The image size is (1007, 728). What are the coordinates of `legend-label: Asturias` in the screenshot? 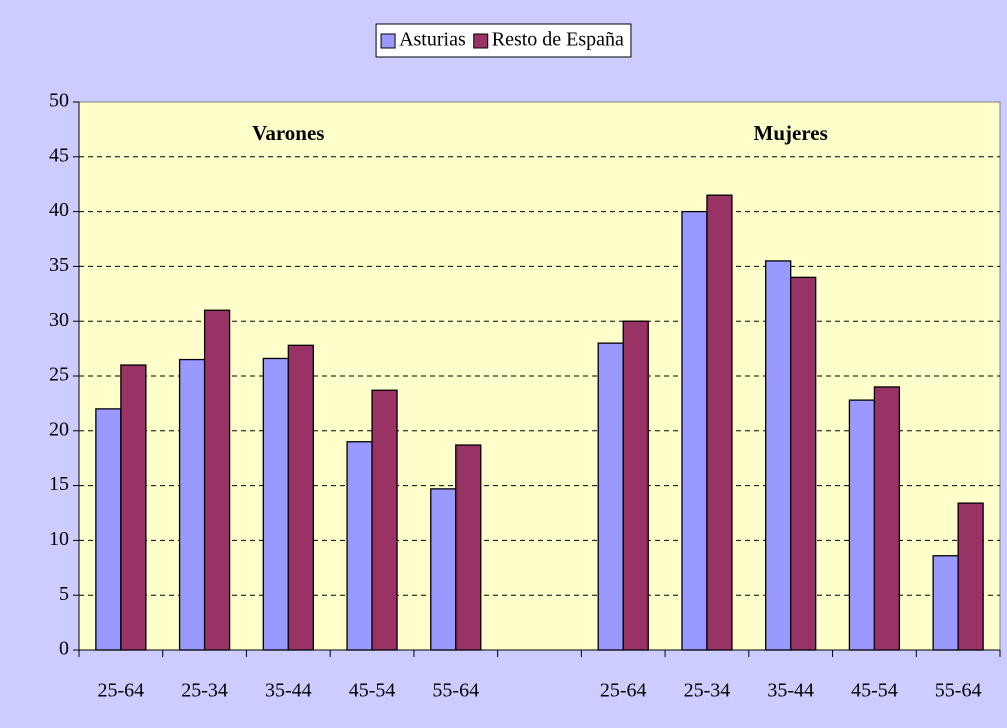 It's located at (432, 40).